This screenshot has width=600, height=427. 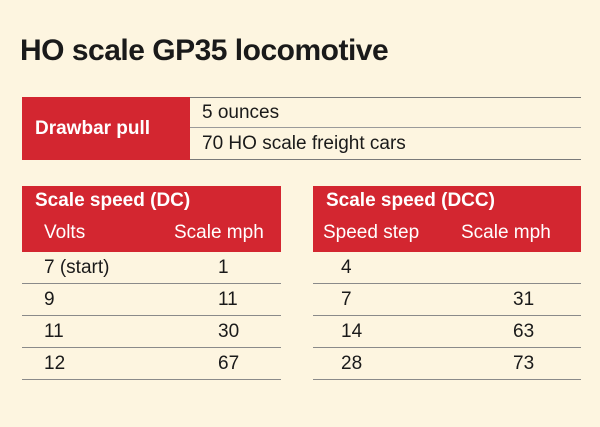 I want to click on page-title: HO scale GP35 locomotive, so click(x=204, y=50).